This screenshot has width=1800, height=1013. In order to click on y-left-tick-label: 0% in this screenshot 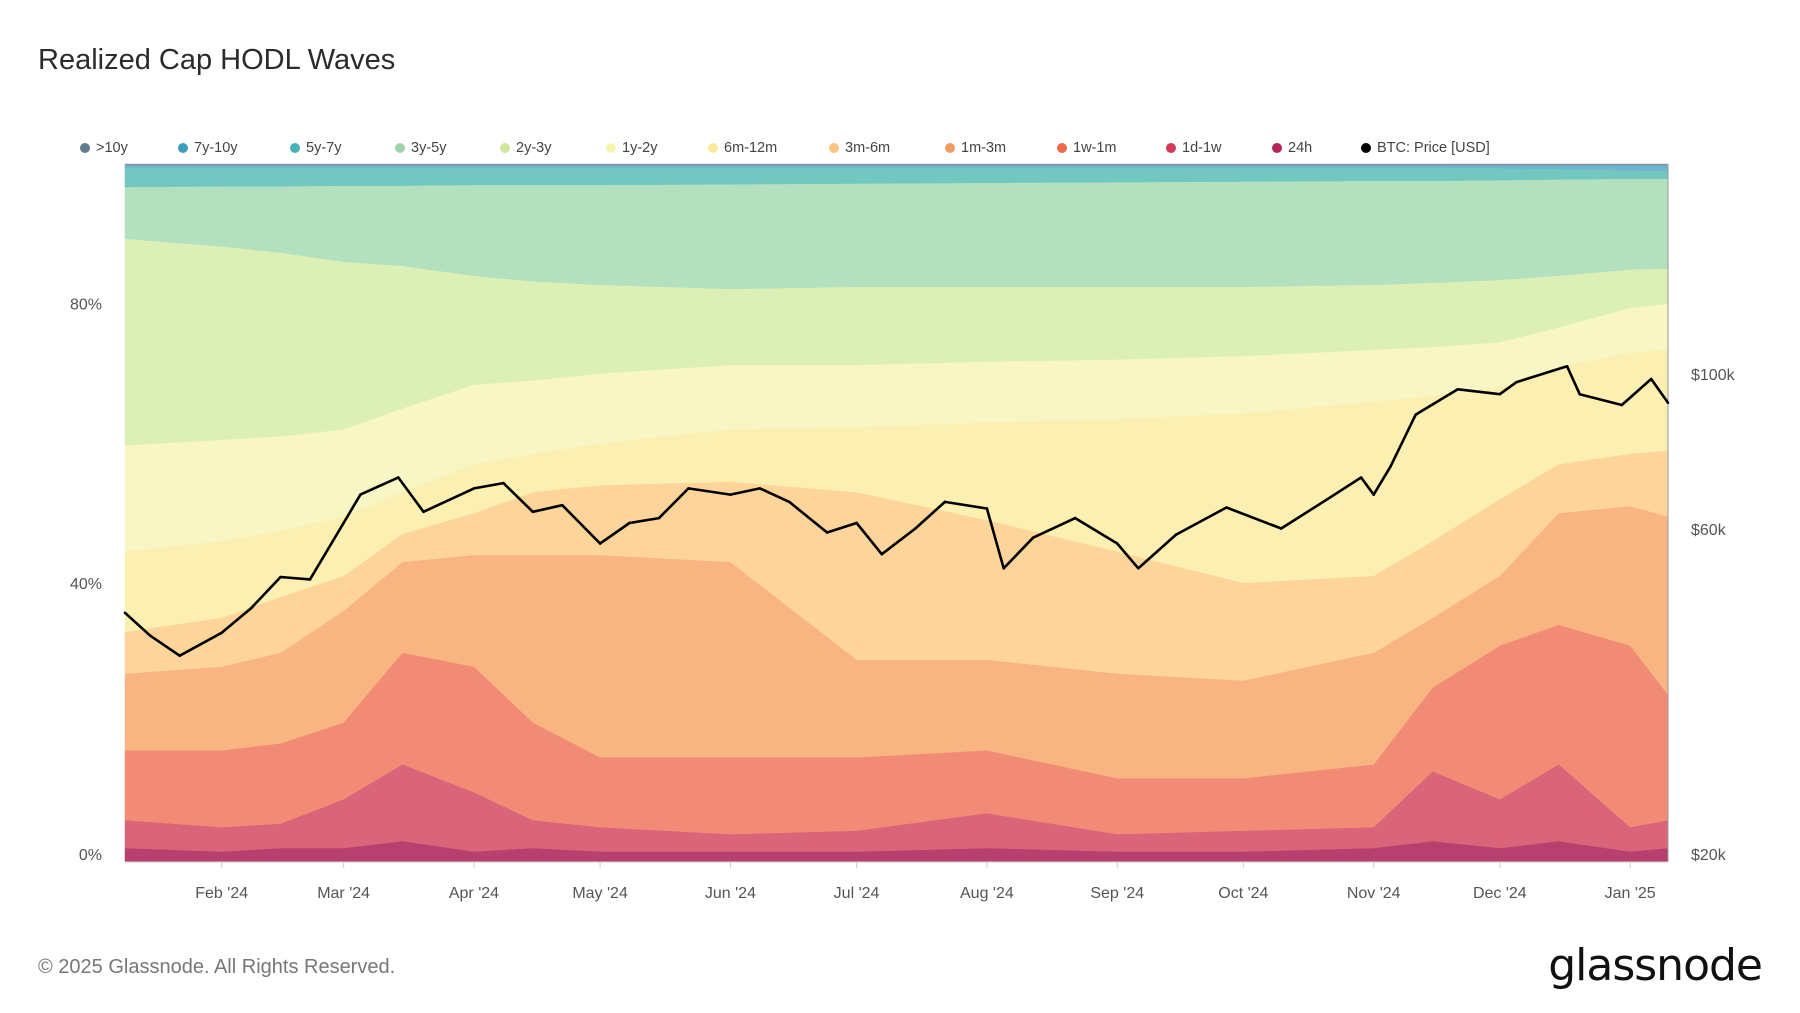, I will do `click(90, 855)`.